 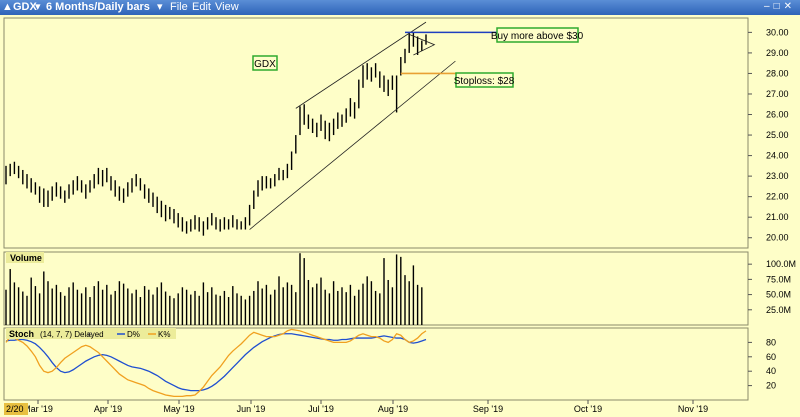 I want to click on x-axis-label: Oct '19, so click(x=588, y=409).